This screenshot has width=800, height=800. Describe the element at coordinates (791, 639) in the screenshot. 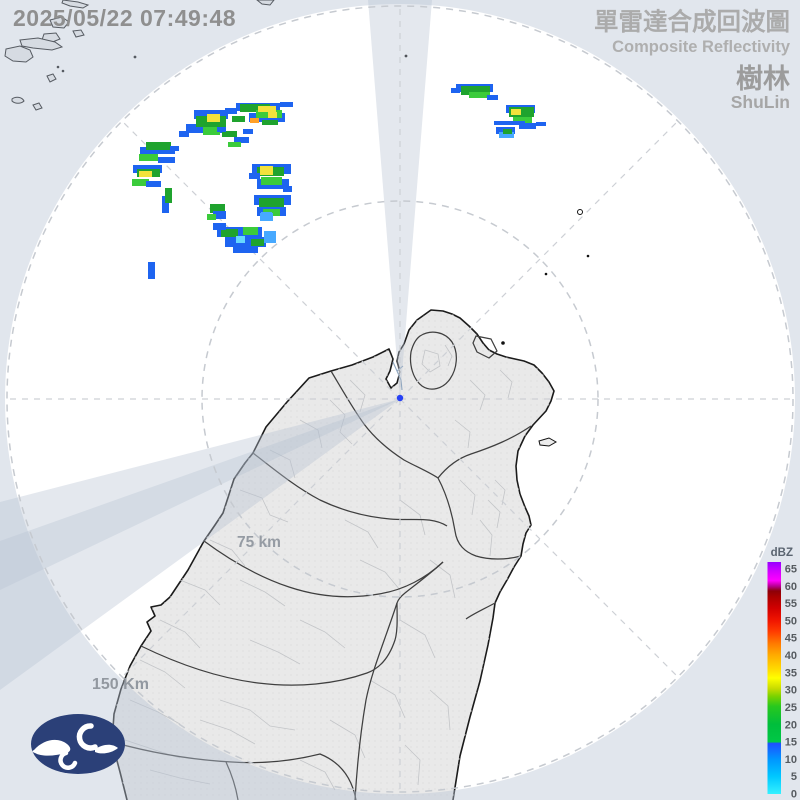

I see `colorbar-tick-45: 45` at that location.